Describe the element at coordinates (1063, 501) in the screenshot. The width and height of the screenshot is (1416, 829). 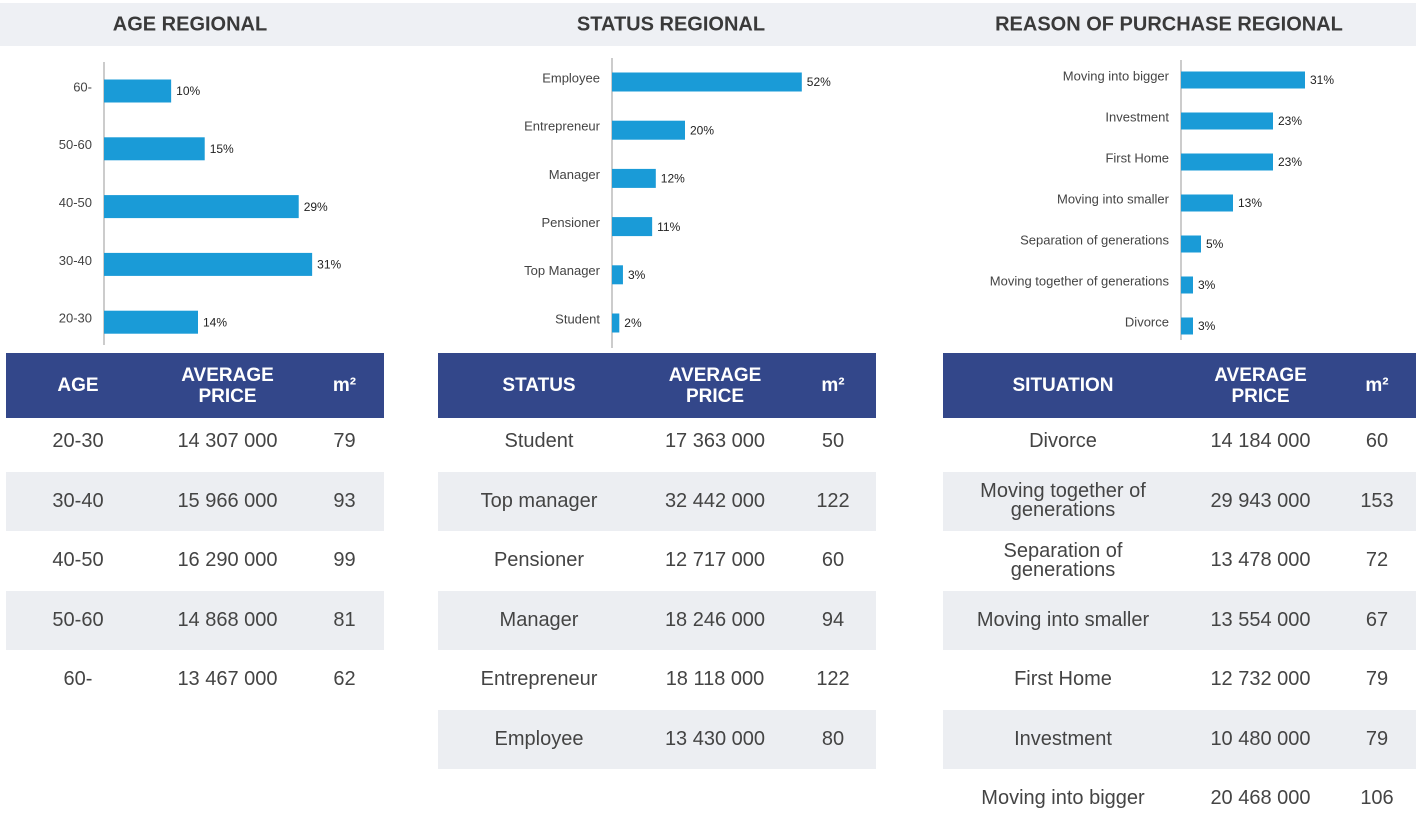
I see `table-cell: Moving together of generations` at that location.